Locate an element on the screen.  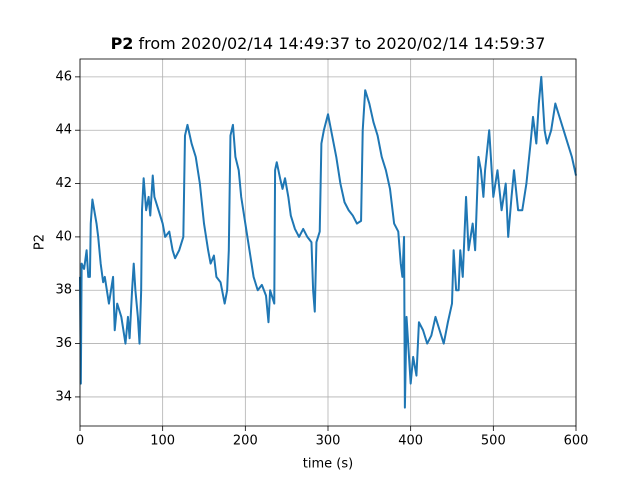
y-tick-label: 44 is located at coordinates (63, 130).